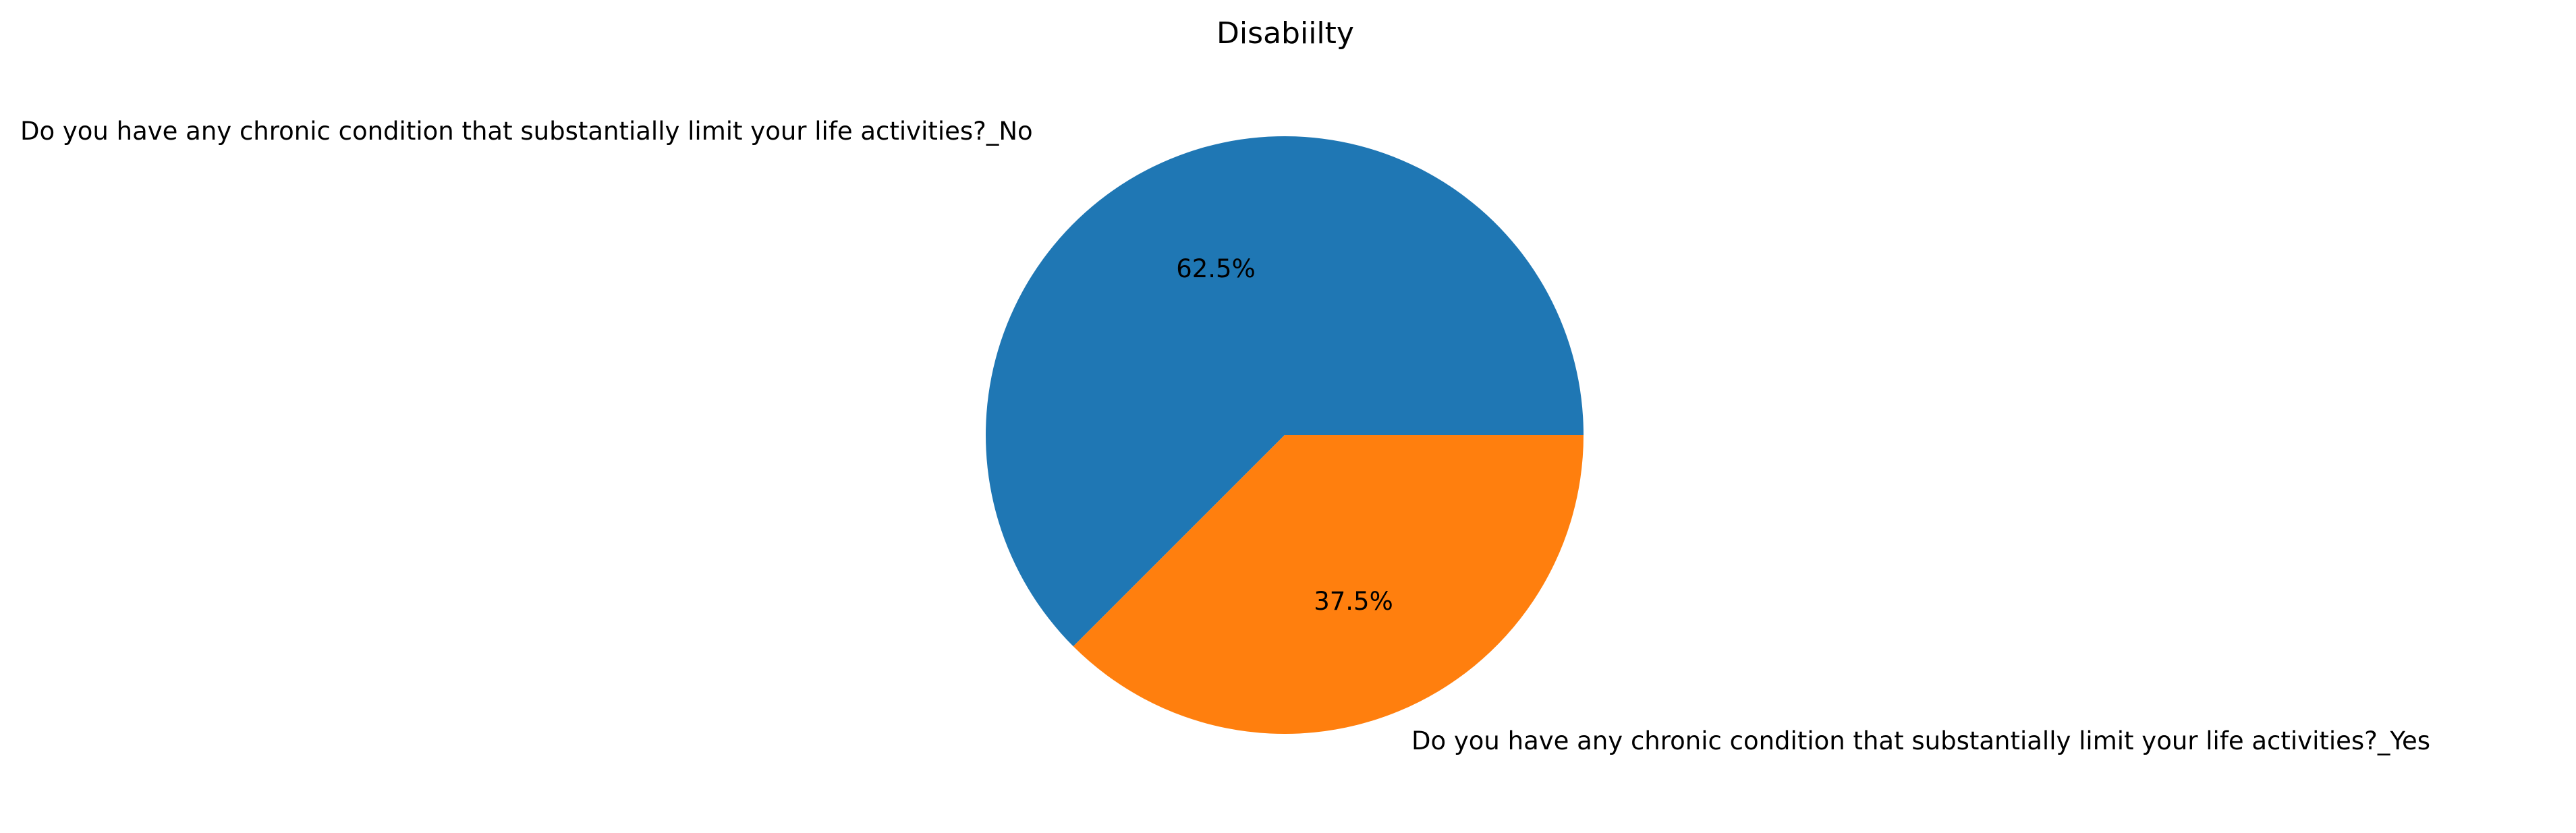 The image size is (2576, 833). Describe the element at coordinates (1285, 33) in the screenshot. I see `chart-title: Disabiilty` at that location.